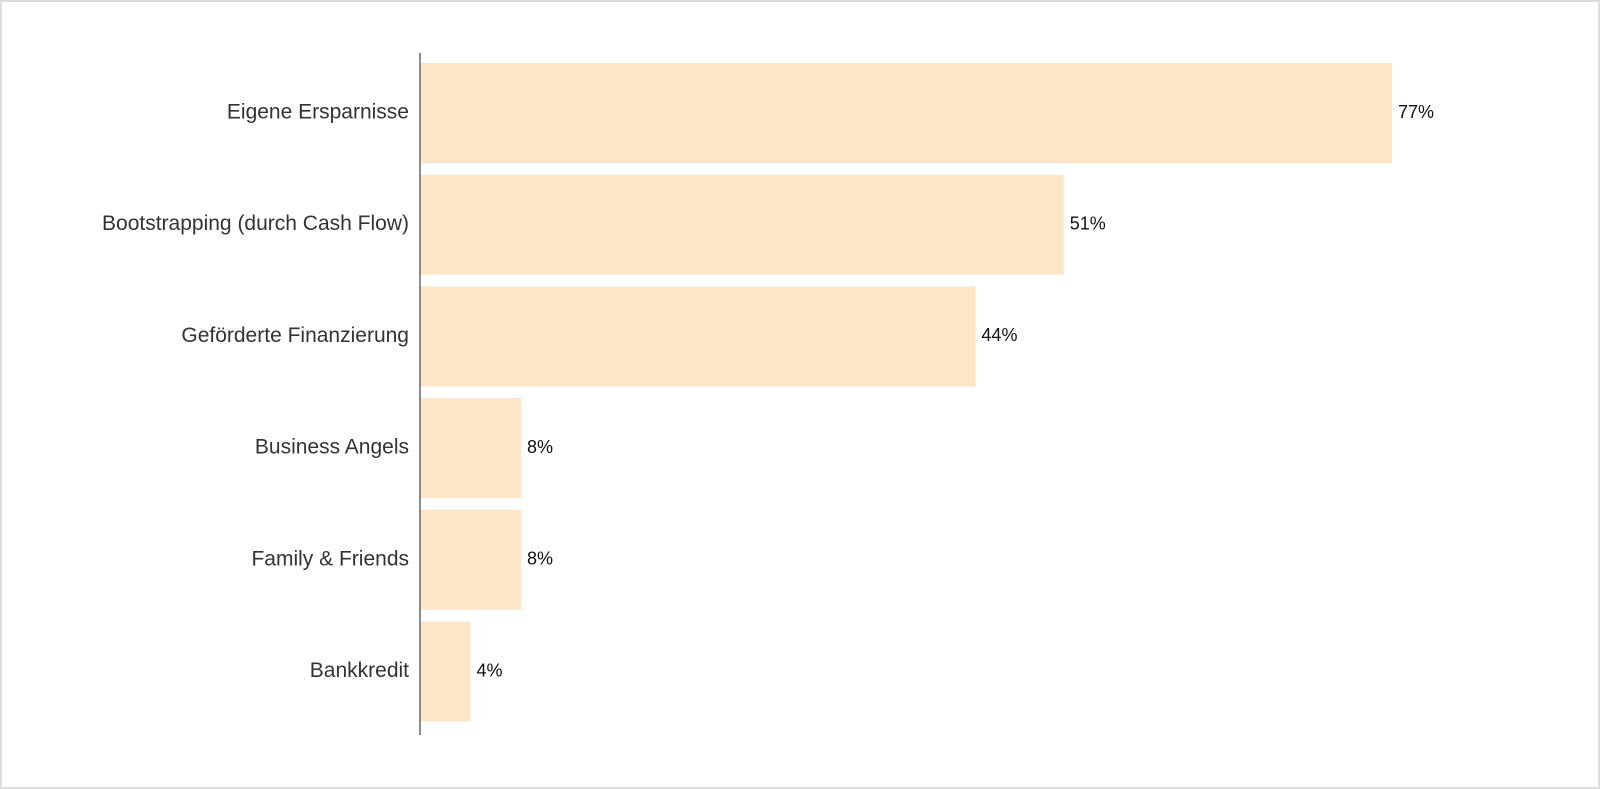  I want to click on value-label: 4%, so click(489, 670).